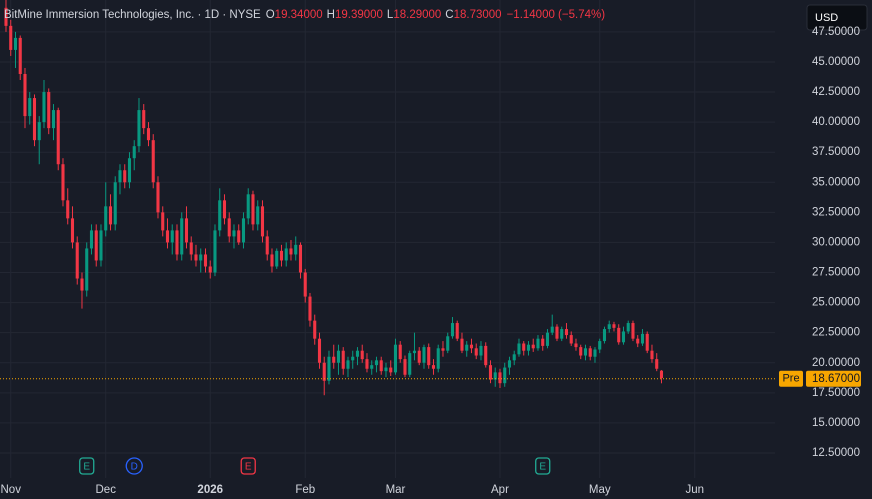 The image size is (872, 499). I want to click on y-tick-label: 32.50000, so click(836, 212).